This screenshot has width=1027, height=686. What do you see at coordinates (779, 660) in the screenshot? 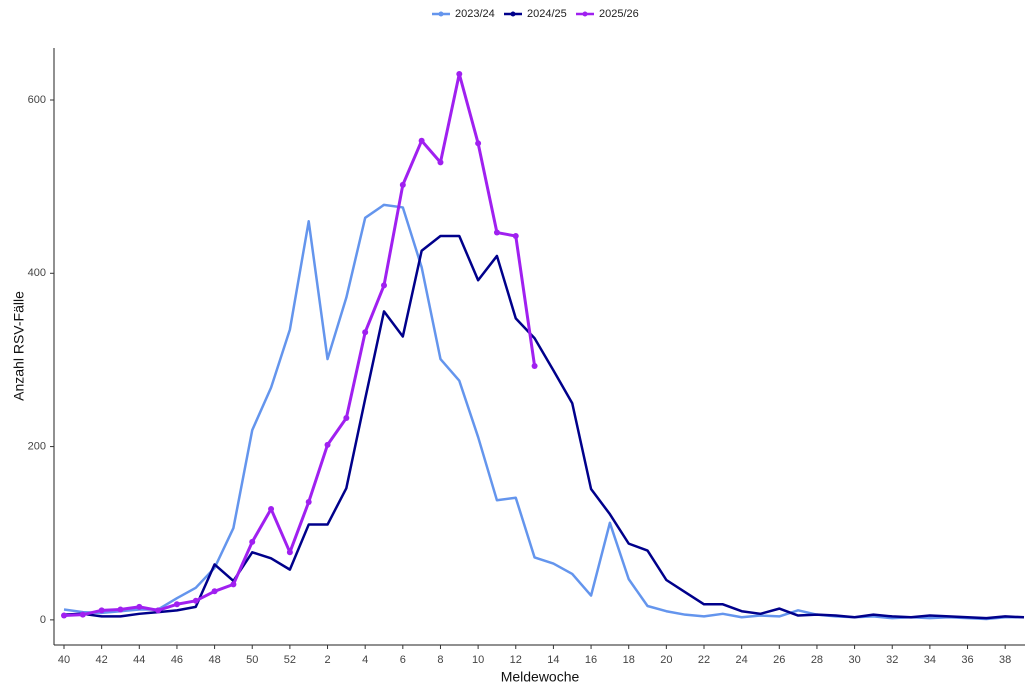
I see `x-tick-label: 26` at bounding box center [779, 660].